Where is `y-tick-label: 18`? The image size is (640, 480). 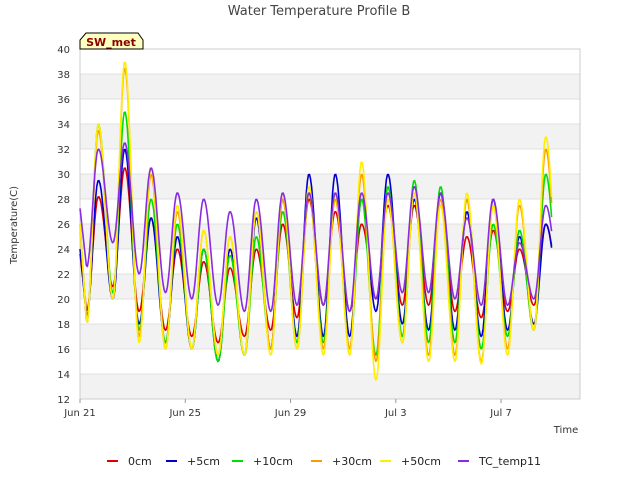
y-tick-label: 18 is located at coordinates (63, 325).